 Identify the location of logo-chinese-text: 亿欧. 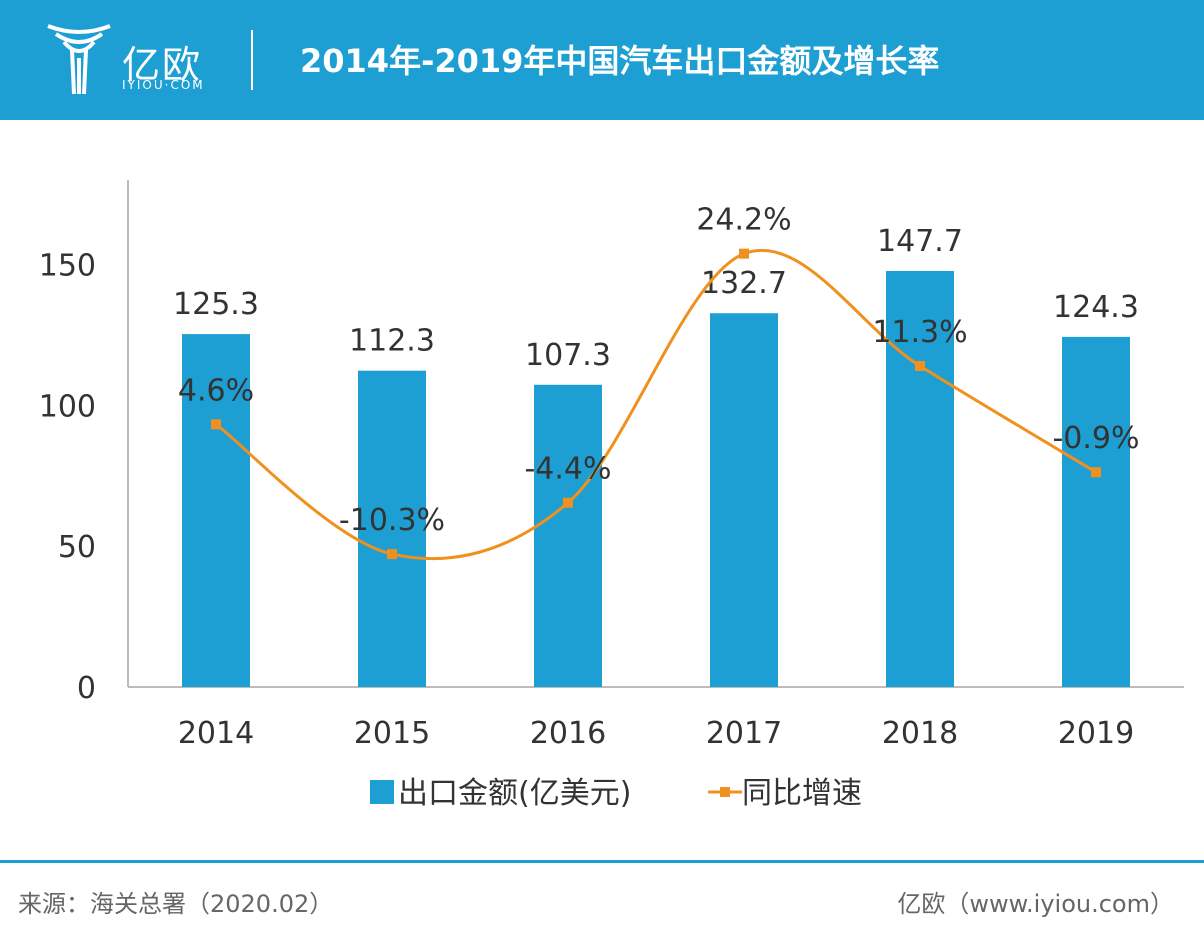
(162, 65).